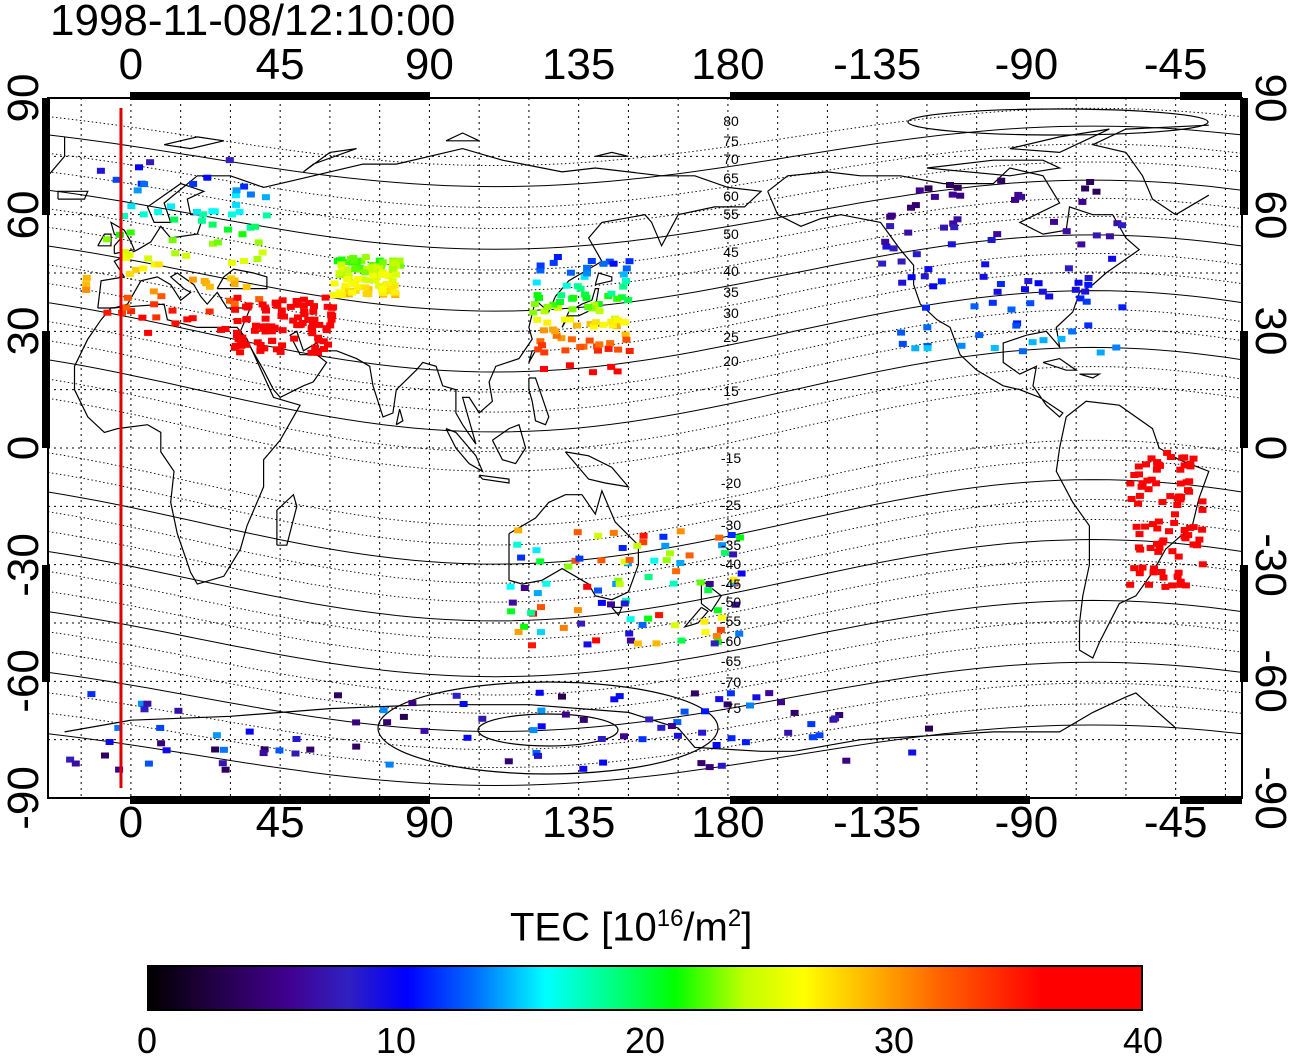  I want to click on mlat-label: -40, so click(731, 564).